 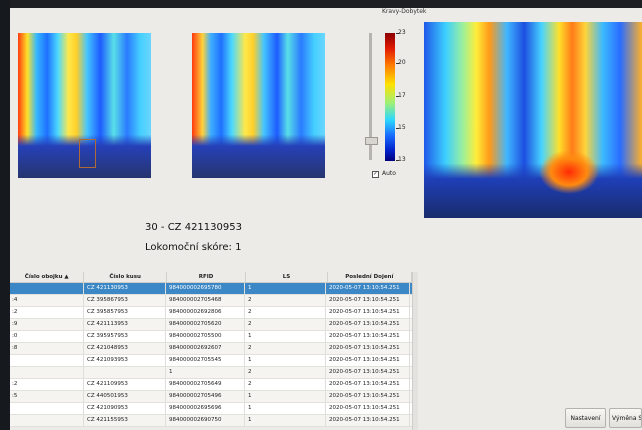 I want to click on table-cell: 984000002705649, so click(x=205, y=384).